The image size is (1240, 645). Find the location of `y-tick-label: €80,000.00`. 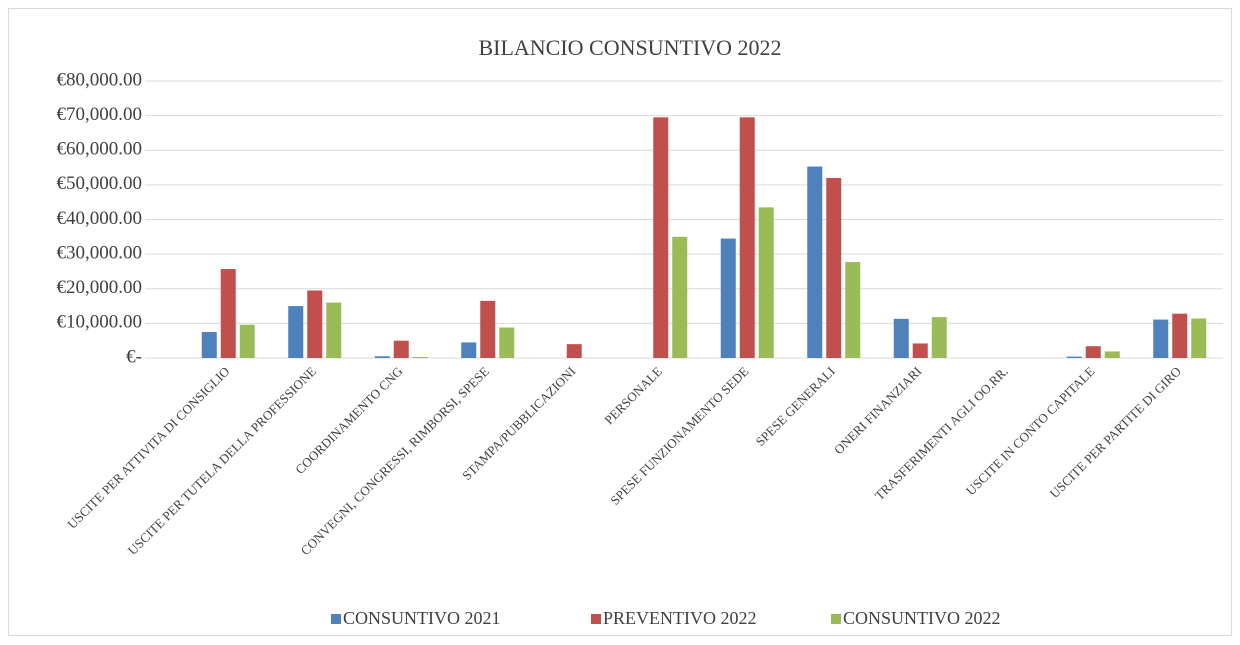

y-tick-label: €80,000.00 is located at coordinates (100, 79).